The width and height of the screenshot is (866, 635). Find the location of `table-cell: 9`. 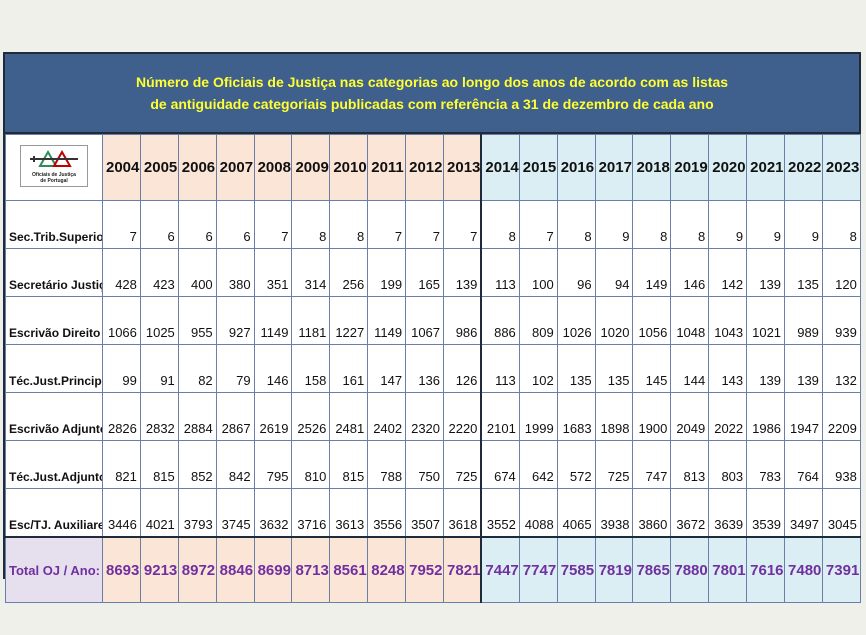

table-cell: 9 is located at coordinates (766, 224).